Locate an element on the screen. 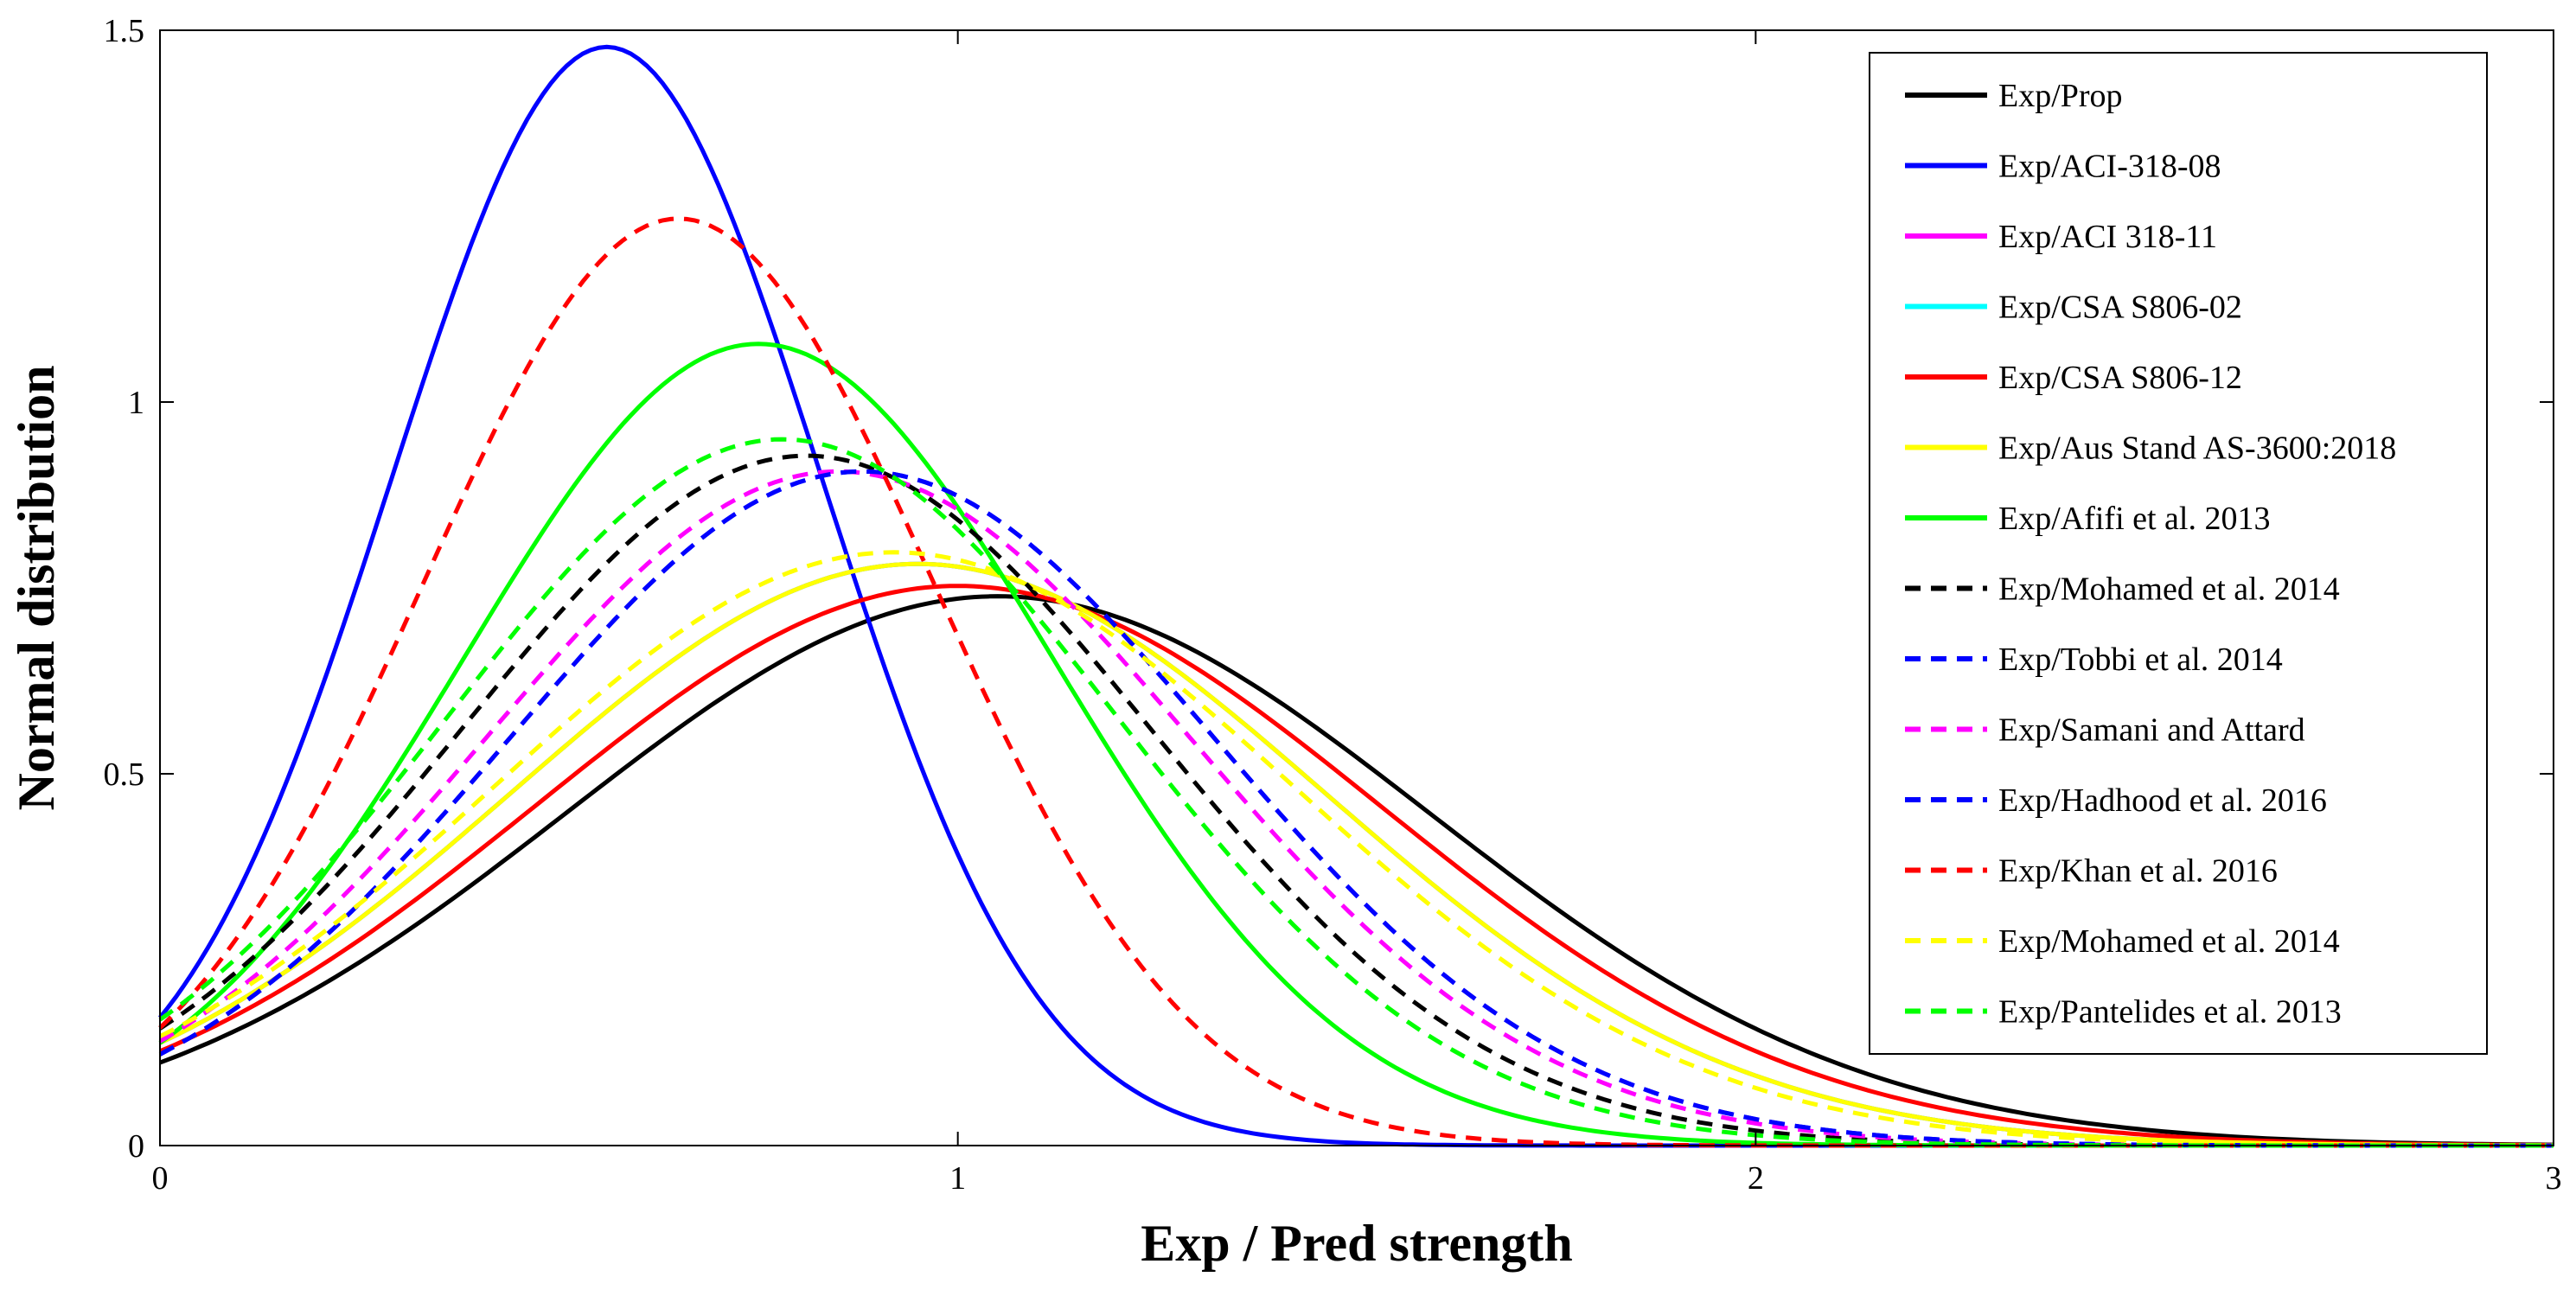  legend-label: Exp/Tobbi et al. 2014 is located at coordinates (2141, 660).